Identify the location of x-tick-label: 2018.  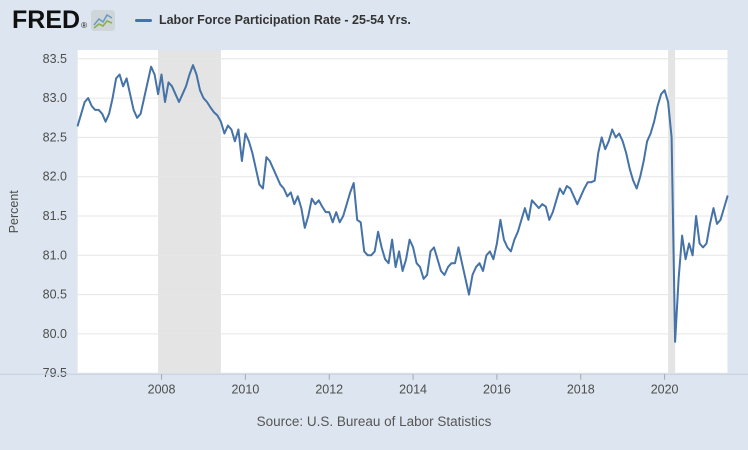
(581, 389).